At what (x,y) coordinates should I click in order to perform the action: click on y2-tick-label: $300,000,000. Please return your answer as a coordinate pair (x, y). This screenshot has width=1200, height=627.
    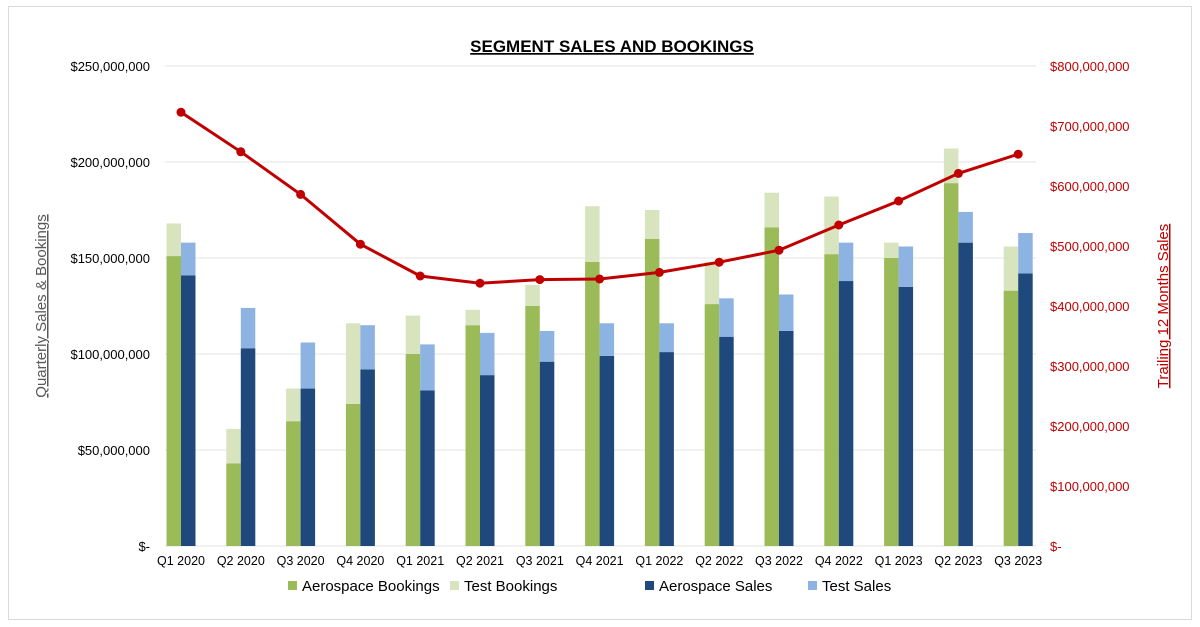
    Looking at the image, I should click on (1090, 366).